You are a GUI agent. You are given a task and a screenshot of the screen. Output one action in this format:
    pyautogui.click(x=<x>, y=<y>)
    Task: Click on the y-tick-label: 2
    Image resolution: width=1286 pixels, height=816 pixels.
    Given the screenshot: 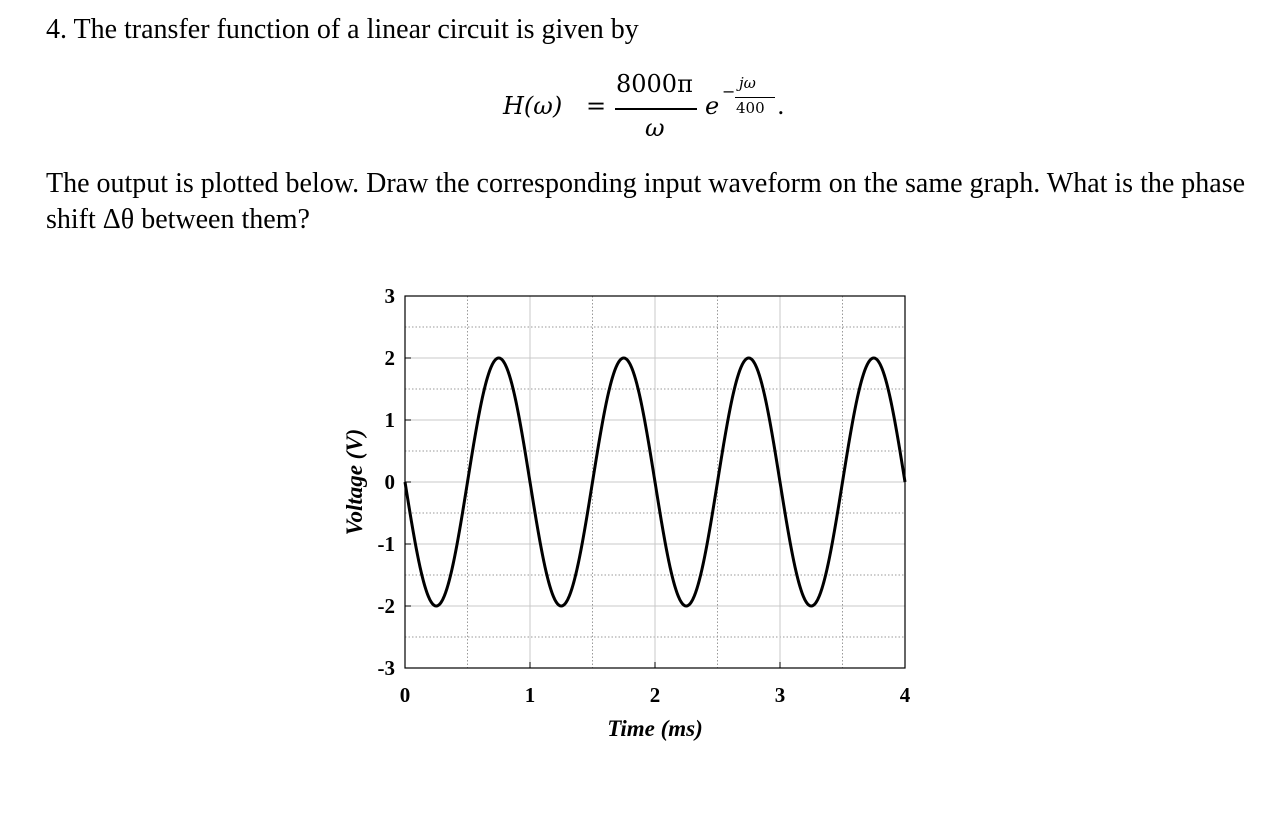 What is the action you would take?
    pyautogui.click(x=390, y=358)
    